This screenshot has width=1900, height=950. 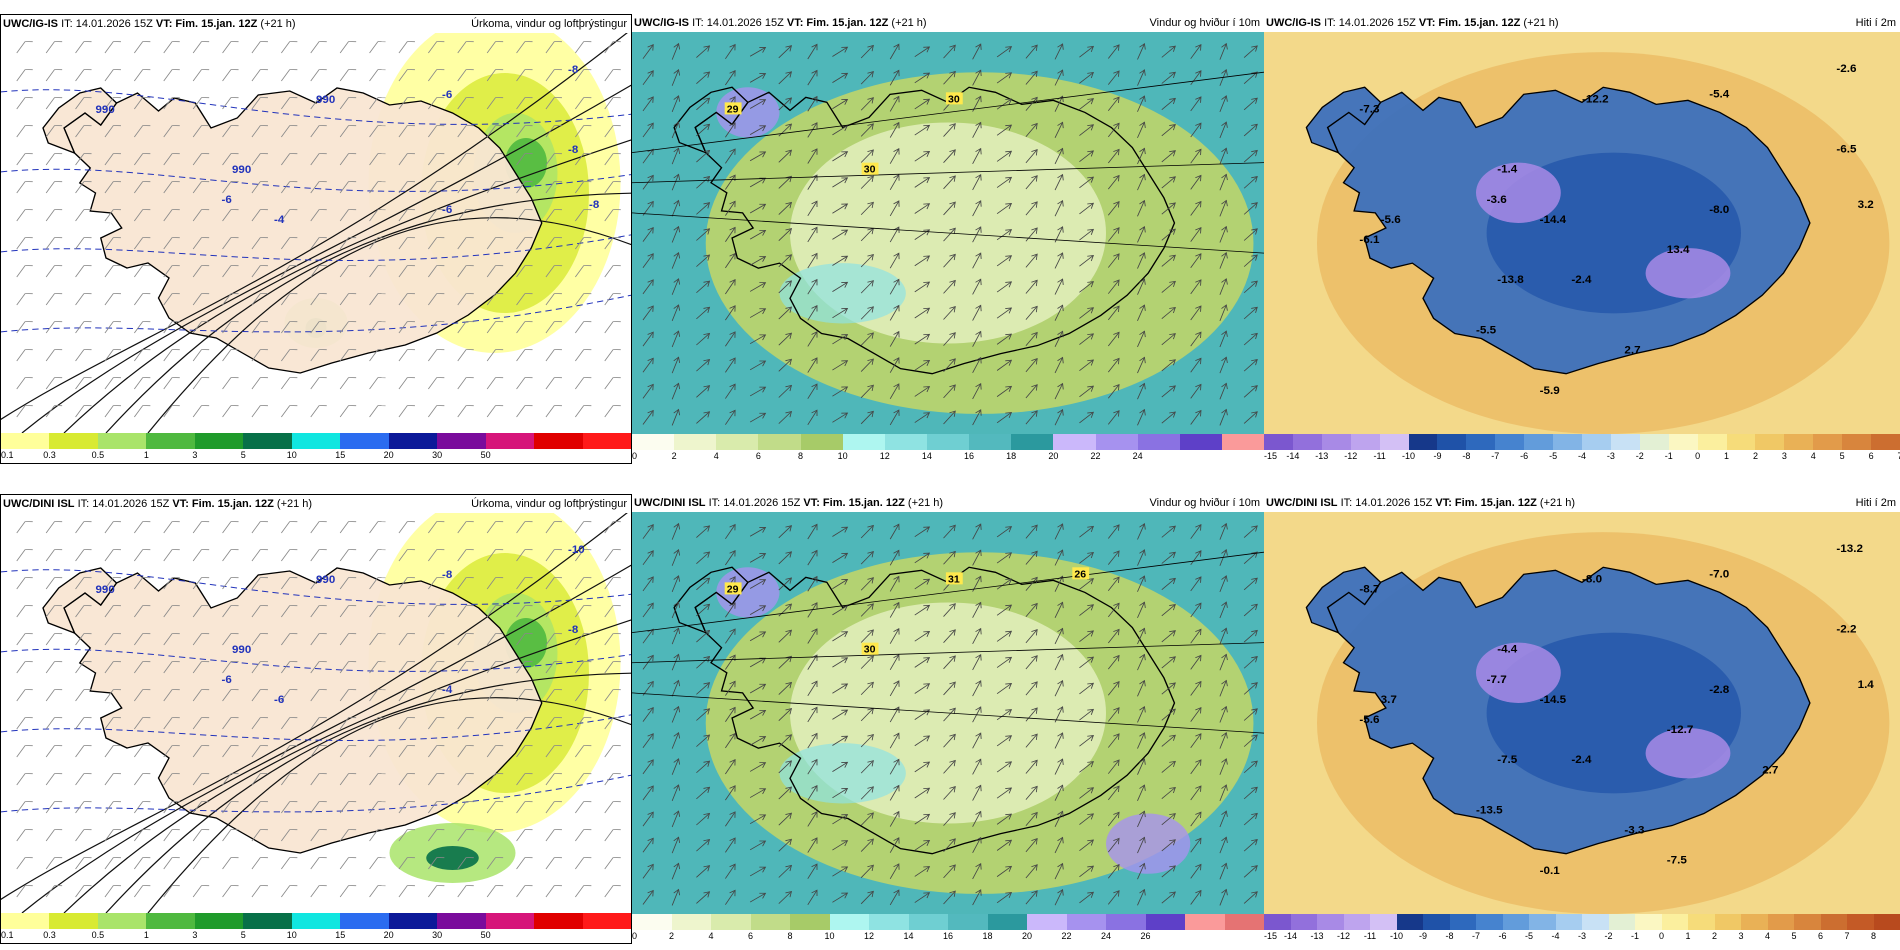 I want to click on colorbar-tick-label: -12, so click(x=1351, y=456).